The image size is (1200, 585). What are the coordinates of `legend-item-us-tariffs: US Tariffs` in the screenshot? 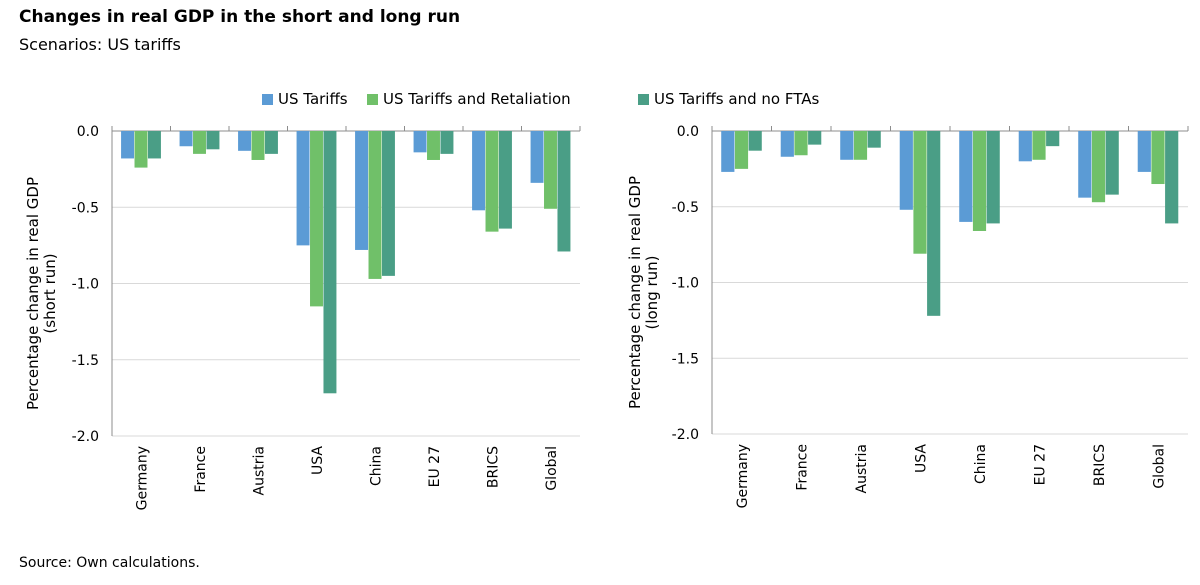 It's located at (305, 99).